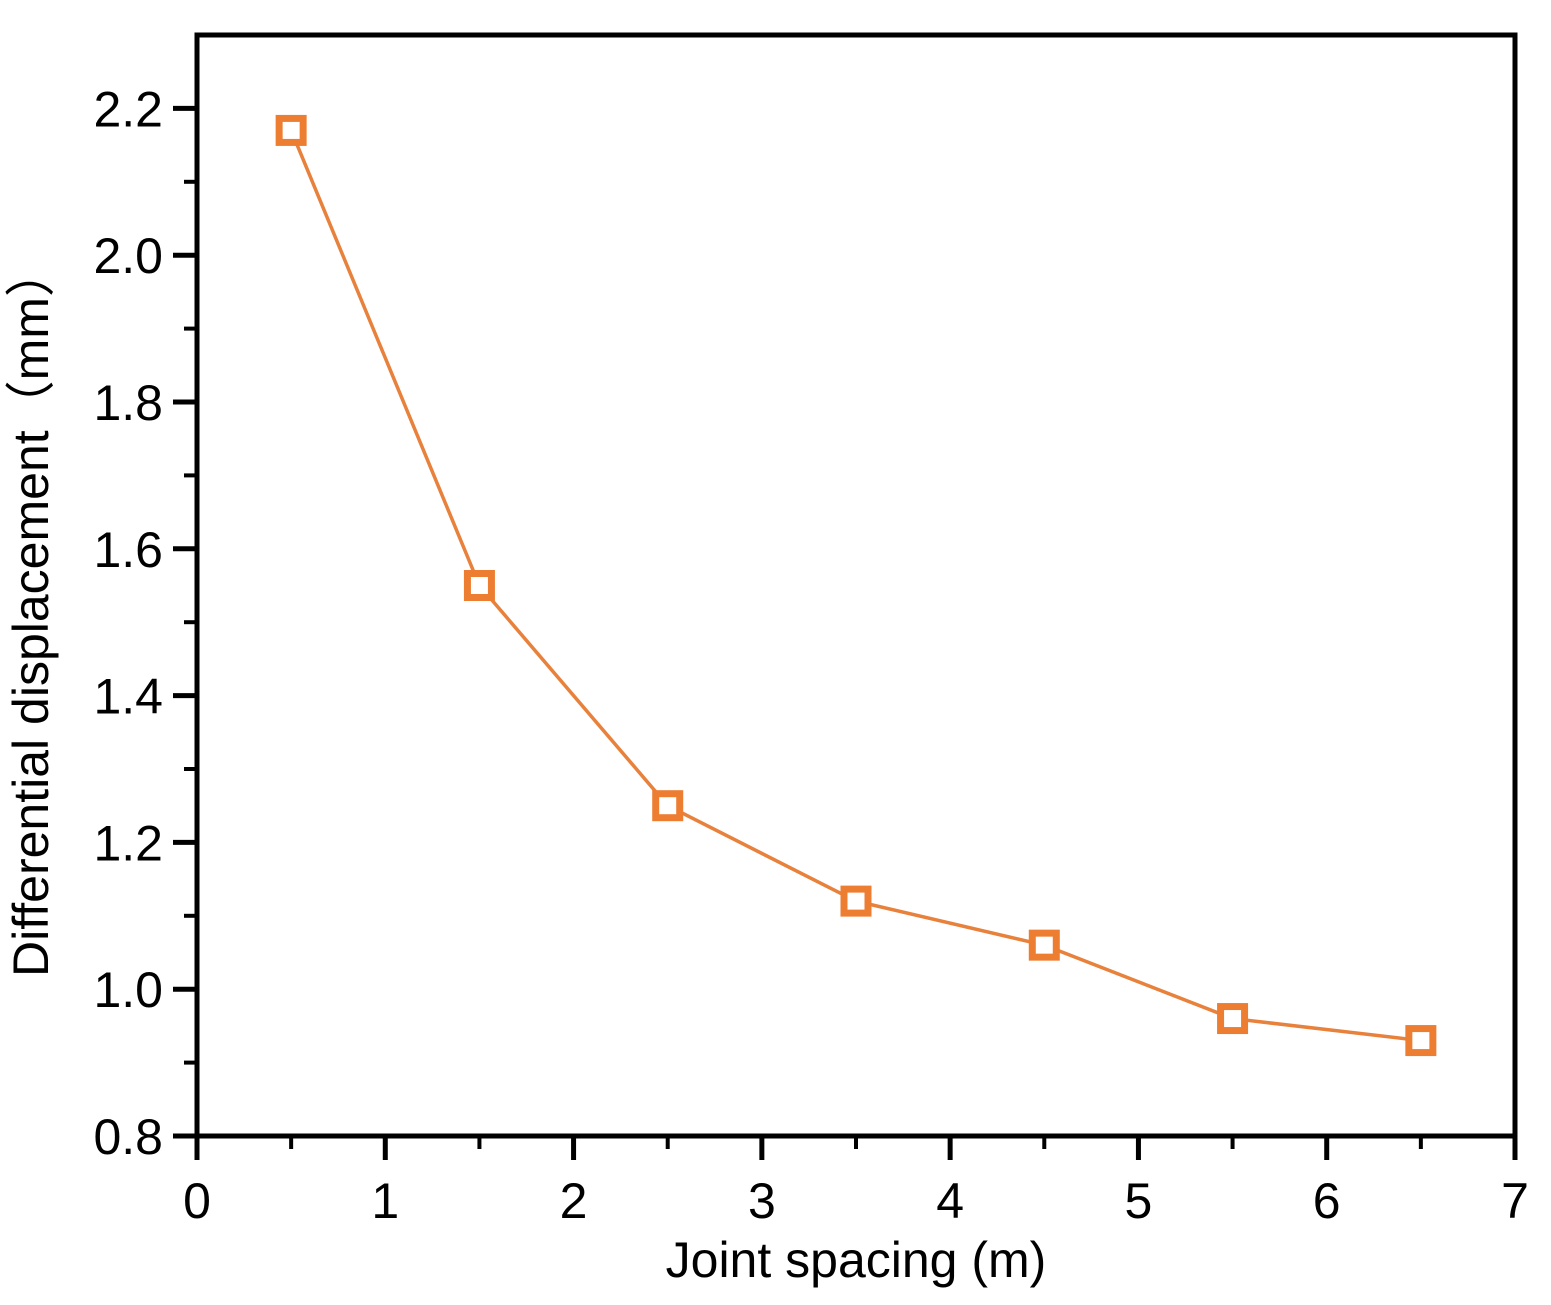 The image size is (1551, 1305). I want to click on x-tick-label: 3, so click(762, 1201).